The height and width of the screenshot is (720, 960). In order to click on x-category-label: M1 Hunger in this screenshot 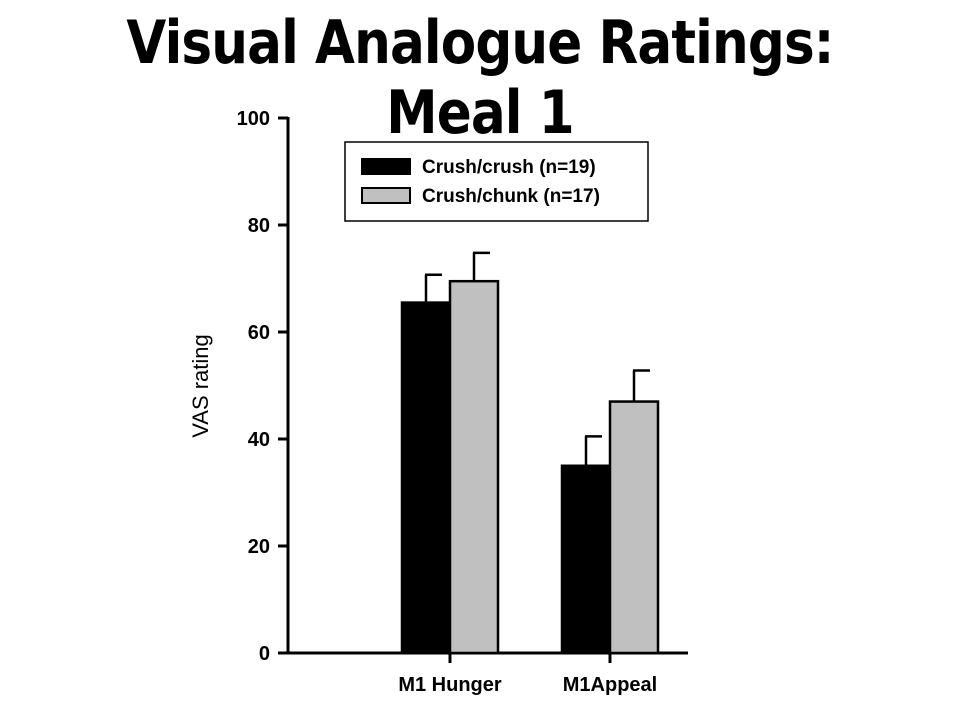, I will do `click(450, 685)`.